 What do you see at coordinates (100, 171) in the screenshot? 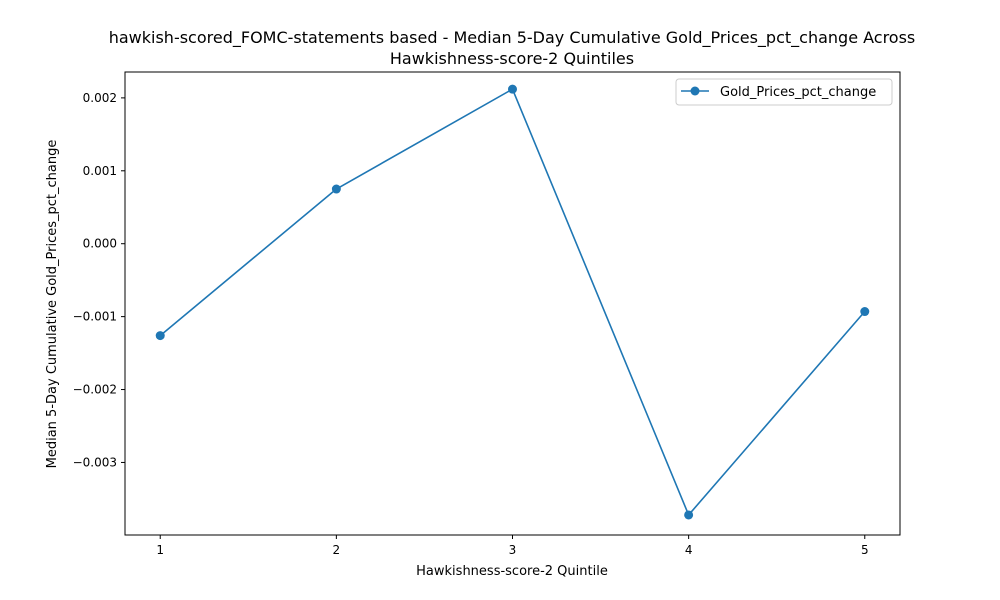
I see `y-tick-label: 0.001` at bounding box center [100, 171].